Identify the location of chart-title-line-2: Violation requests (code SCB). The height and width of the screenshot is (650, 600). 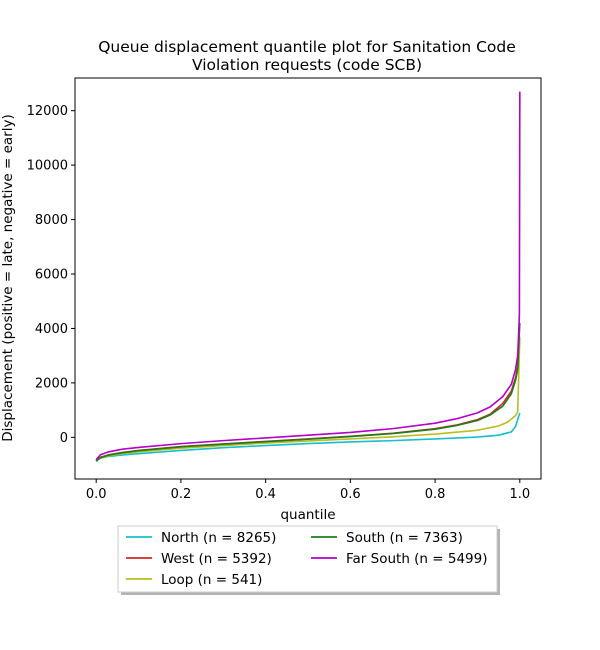
(307, 65).